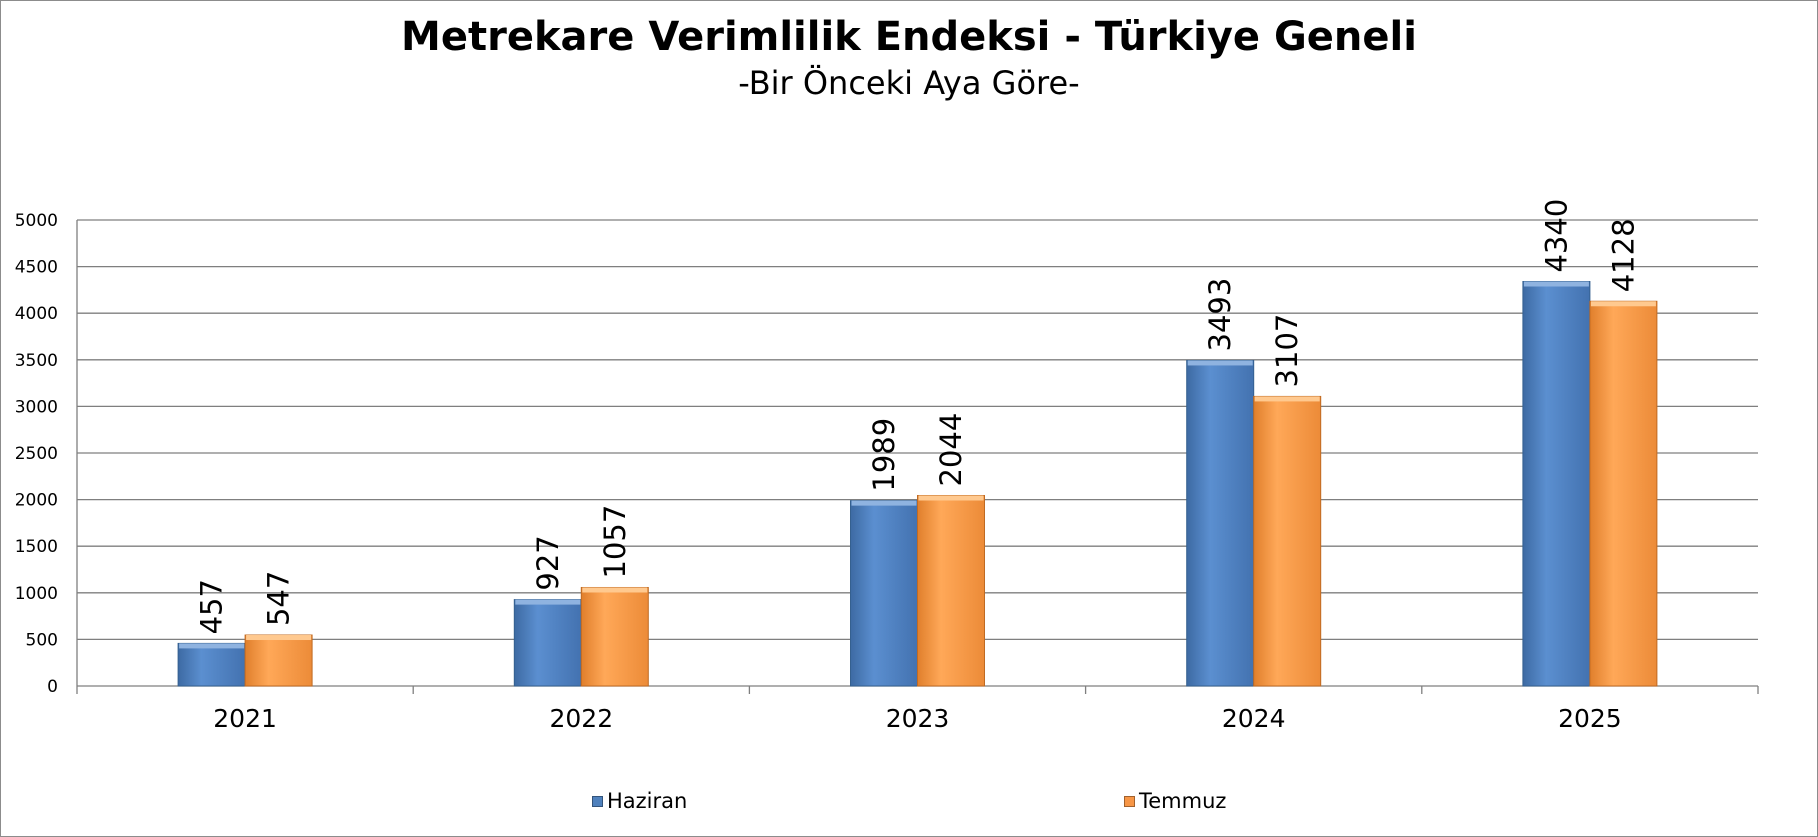  I want to click on legend-item-haziran: Haziran, so click(639, 801).